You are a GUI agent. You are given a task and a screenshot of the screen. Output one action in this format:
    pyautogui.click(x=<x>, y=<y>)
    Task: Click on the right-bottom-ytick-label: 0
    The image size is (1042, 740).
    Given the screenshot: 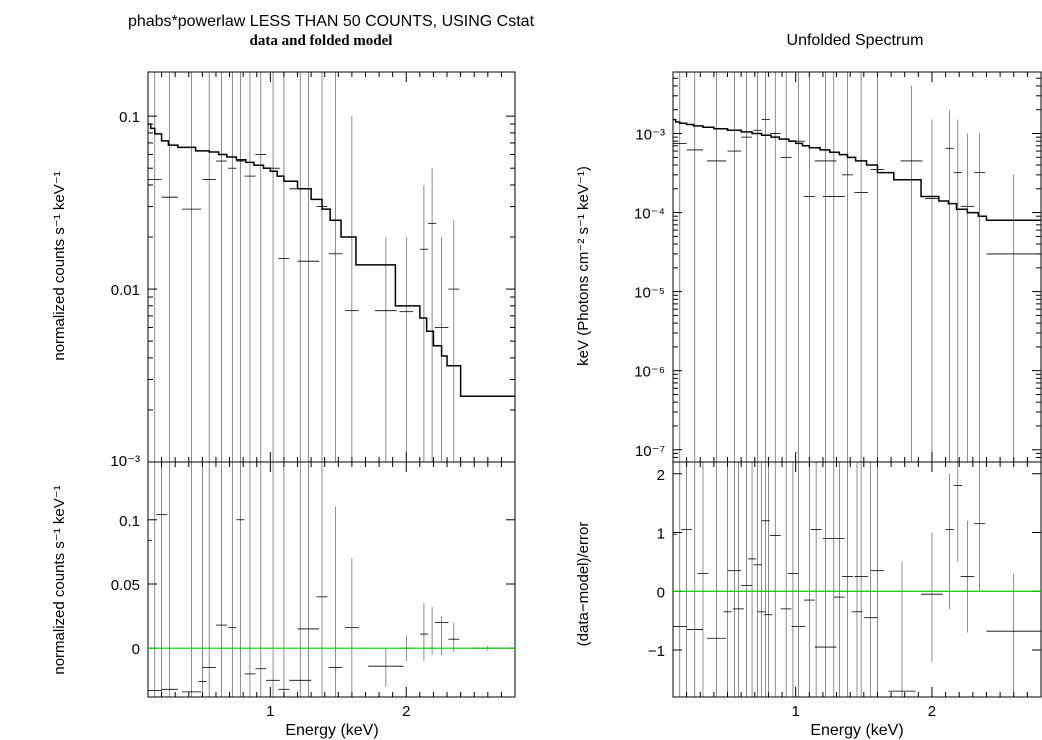 What is the action you would take?
    pyautogui.click(x=661, y=592)
    